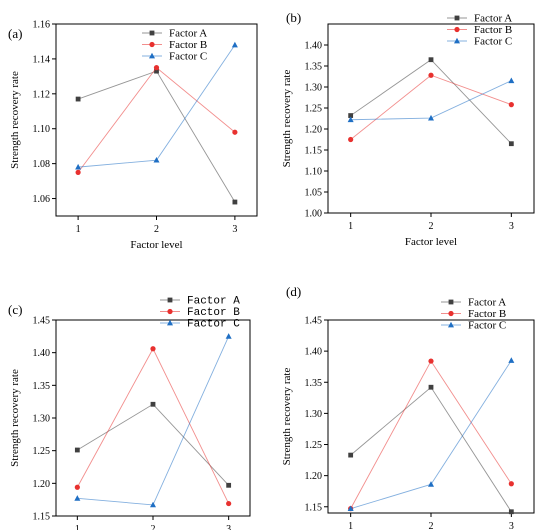 This screenshot has width=550, height=530. I want to click on y-tick-label: 1.14, so click(42, 59).